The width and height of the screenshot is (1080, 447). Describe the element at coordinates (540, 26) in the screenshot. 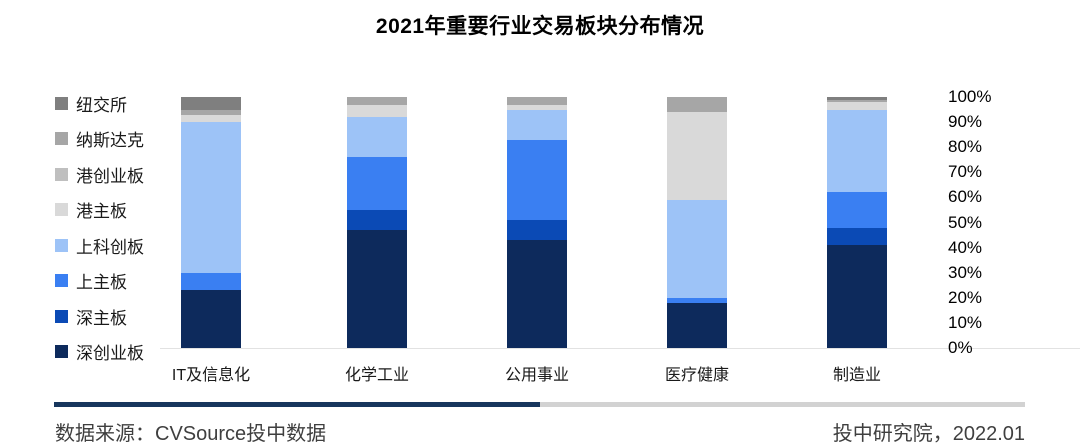

I see `chart-title: 2021年重要行业交易板块分布情况` at that location.